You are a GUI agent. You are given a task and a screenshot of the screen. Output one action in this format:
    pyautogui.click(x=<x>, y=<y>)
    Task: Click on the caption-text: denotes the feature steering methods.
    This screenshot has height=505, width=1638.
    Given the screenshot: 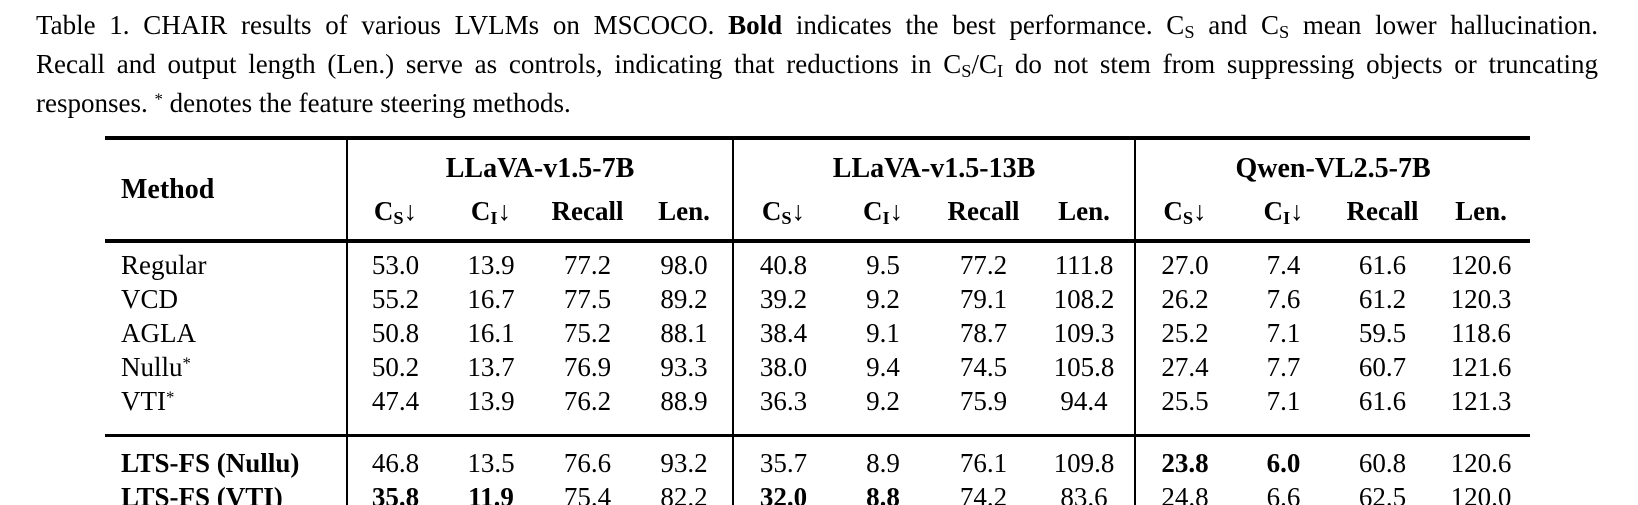 What is the action you would take?
    pyautogui.click(x=366, y=103)
    